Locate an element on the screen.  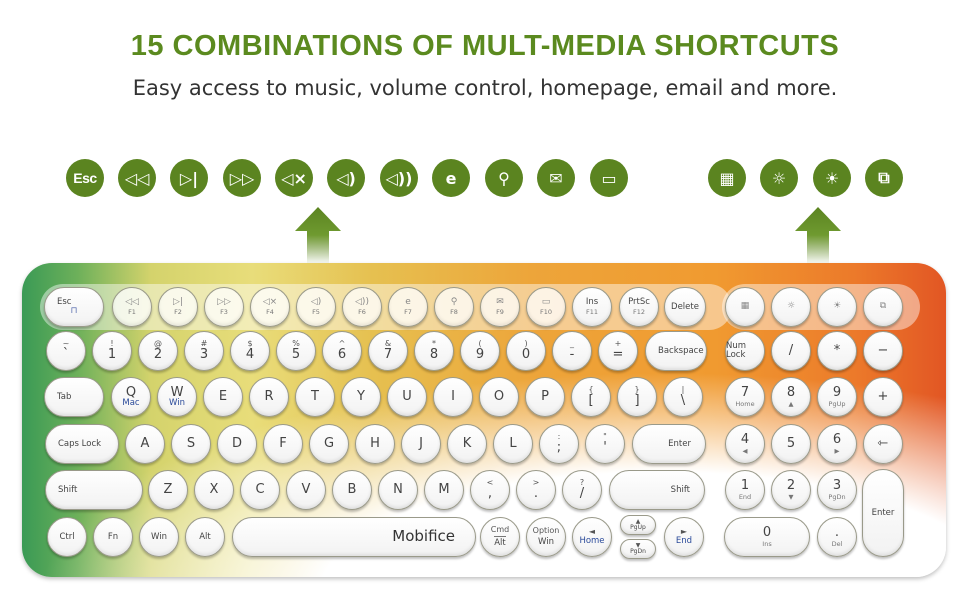
key-r: R is located at coordinates (269, 397).